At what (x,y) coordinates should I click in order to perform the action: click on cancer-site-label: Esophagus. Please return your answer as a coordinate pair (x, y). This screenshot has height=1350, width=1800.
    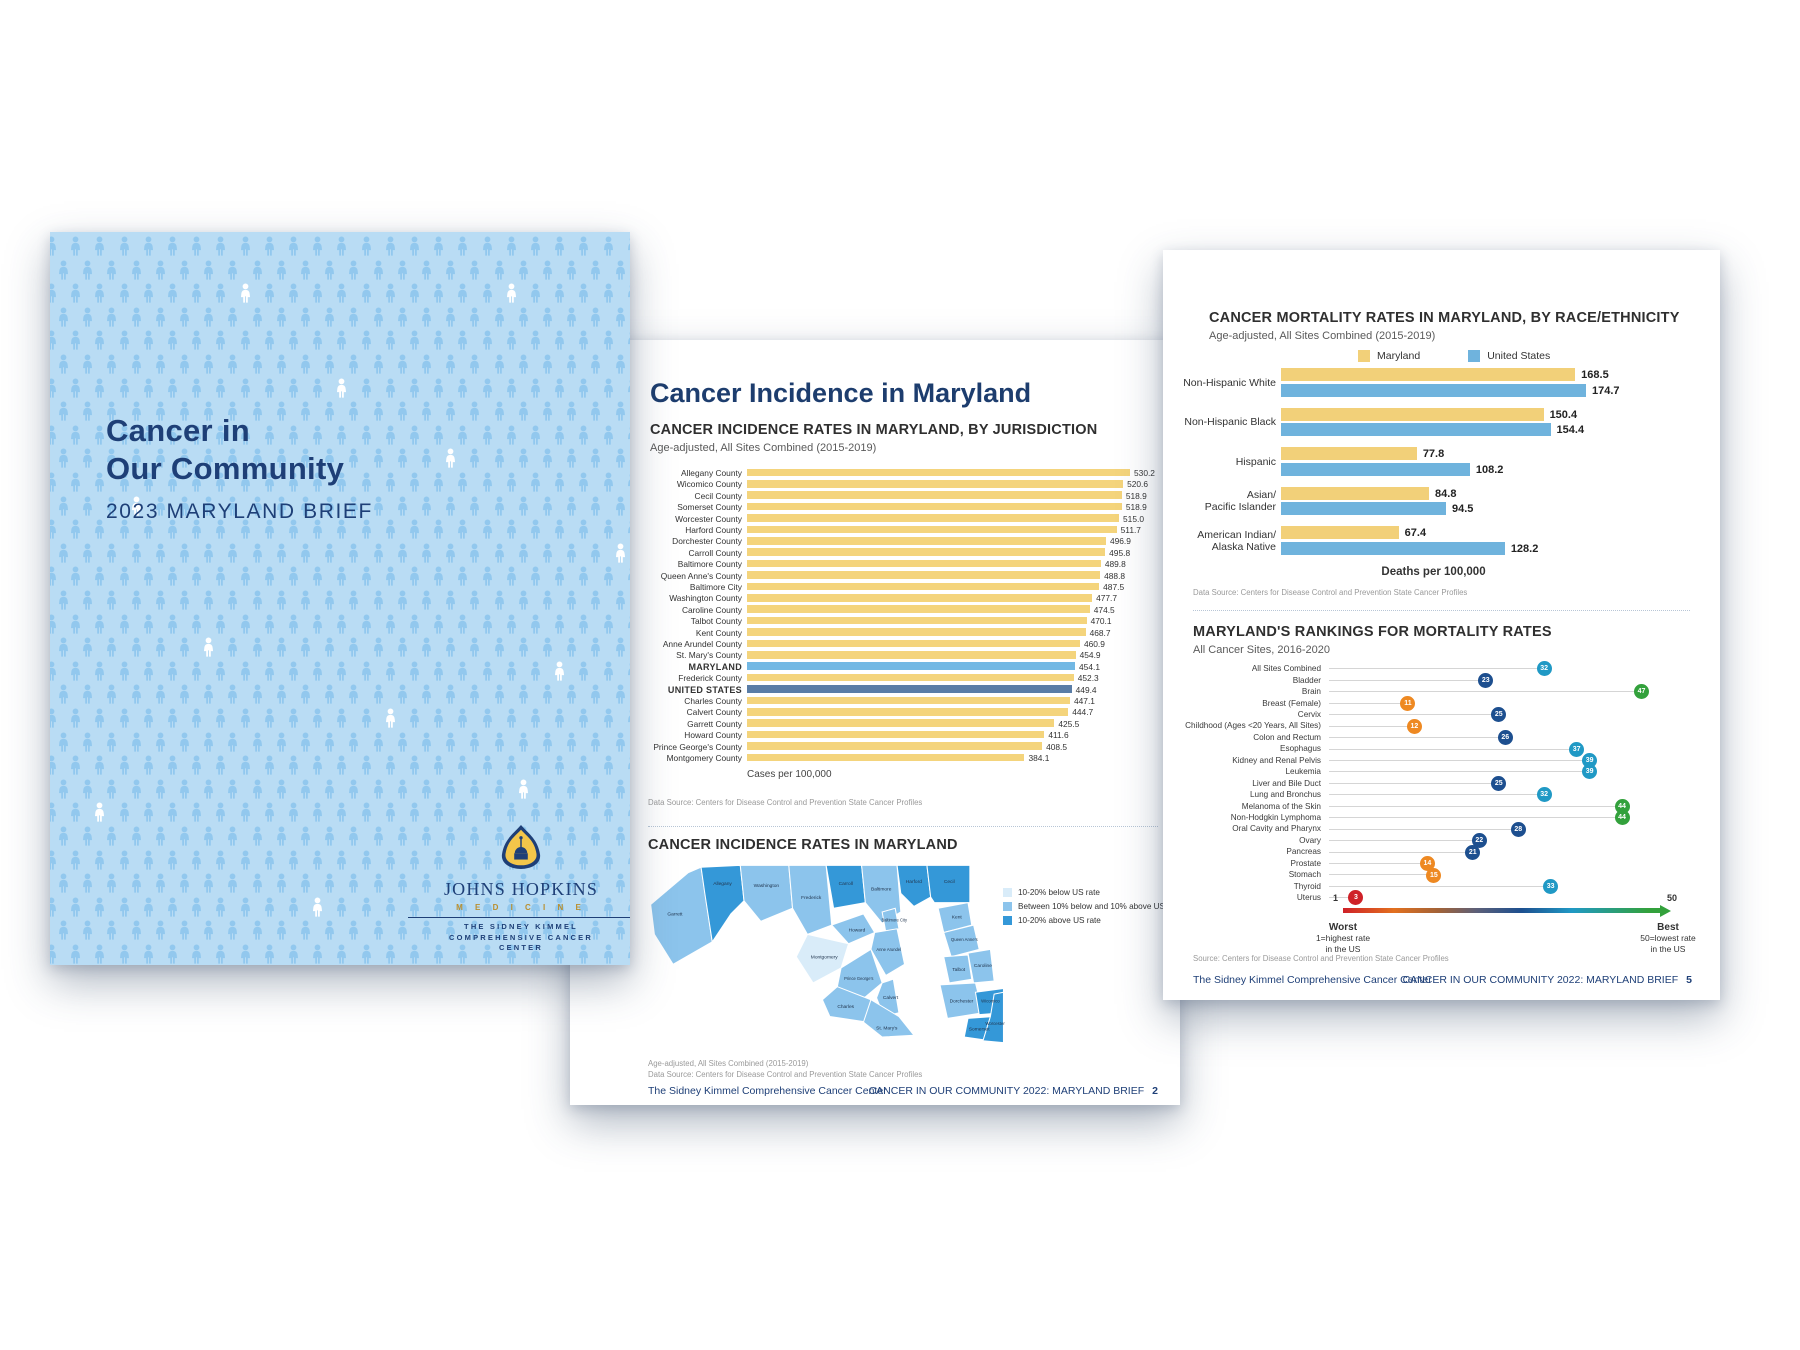
    Looking at the image, I should click on (1300, 749).